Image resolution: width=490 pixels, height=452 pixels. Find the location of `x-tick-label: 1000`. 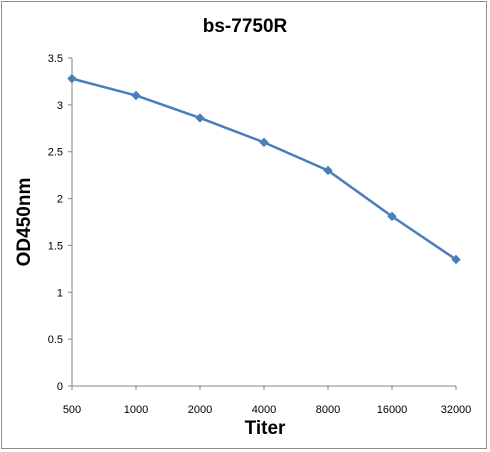

x-tick-label: 1000 is located at coordinates (136, 410).